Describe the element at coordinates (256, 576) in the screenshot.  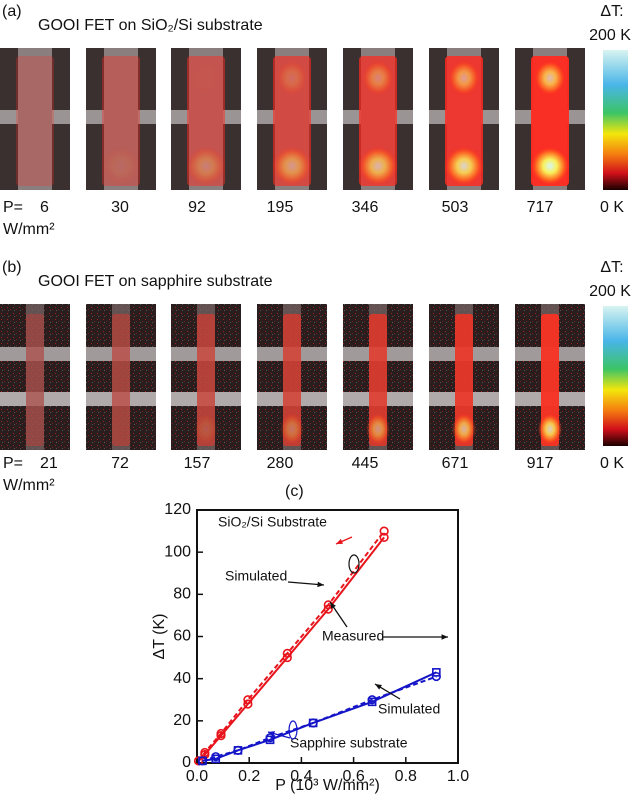
I see `annotation: Simulated` at that location.